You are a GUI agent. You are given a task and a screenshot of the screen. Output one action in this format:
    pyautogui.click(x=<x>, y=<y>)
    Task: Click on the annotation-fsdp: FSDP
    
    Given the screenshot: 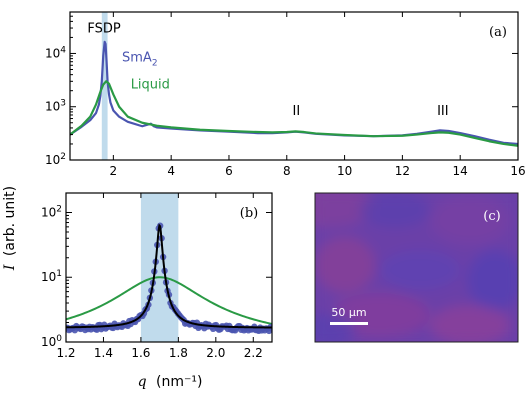 What is the action you would take?
    pyautogui.click(x=104, y=28)
    